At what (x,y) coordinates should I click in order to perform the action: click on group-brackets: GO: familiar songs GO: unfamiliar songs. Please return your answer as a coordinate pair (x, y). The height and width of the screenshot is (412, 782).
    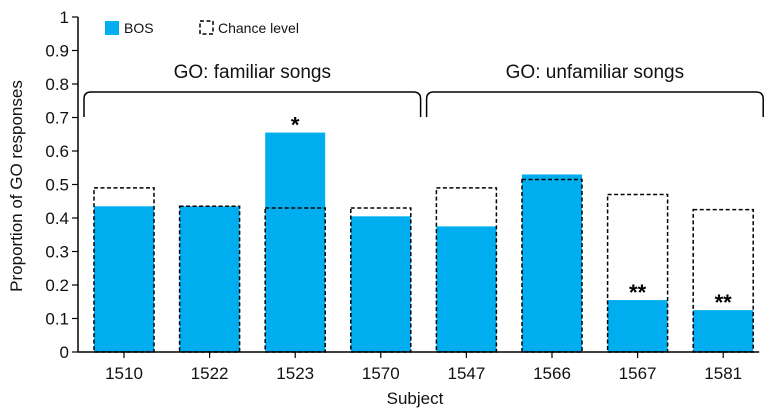
    Looking at the image, I should click on (423, 89).